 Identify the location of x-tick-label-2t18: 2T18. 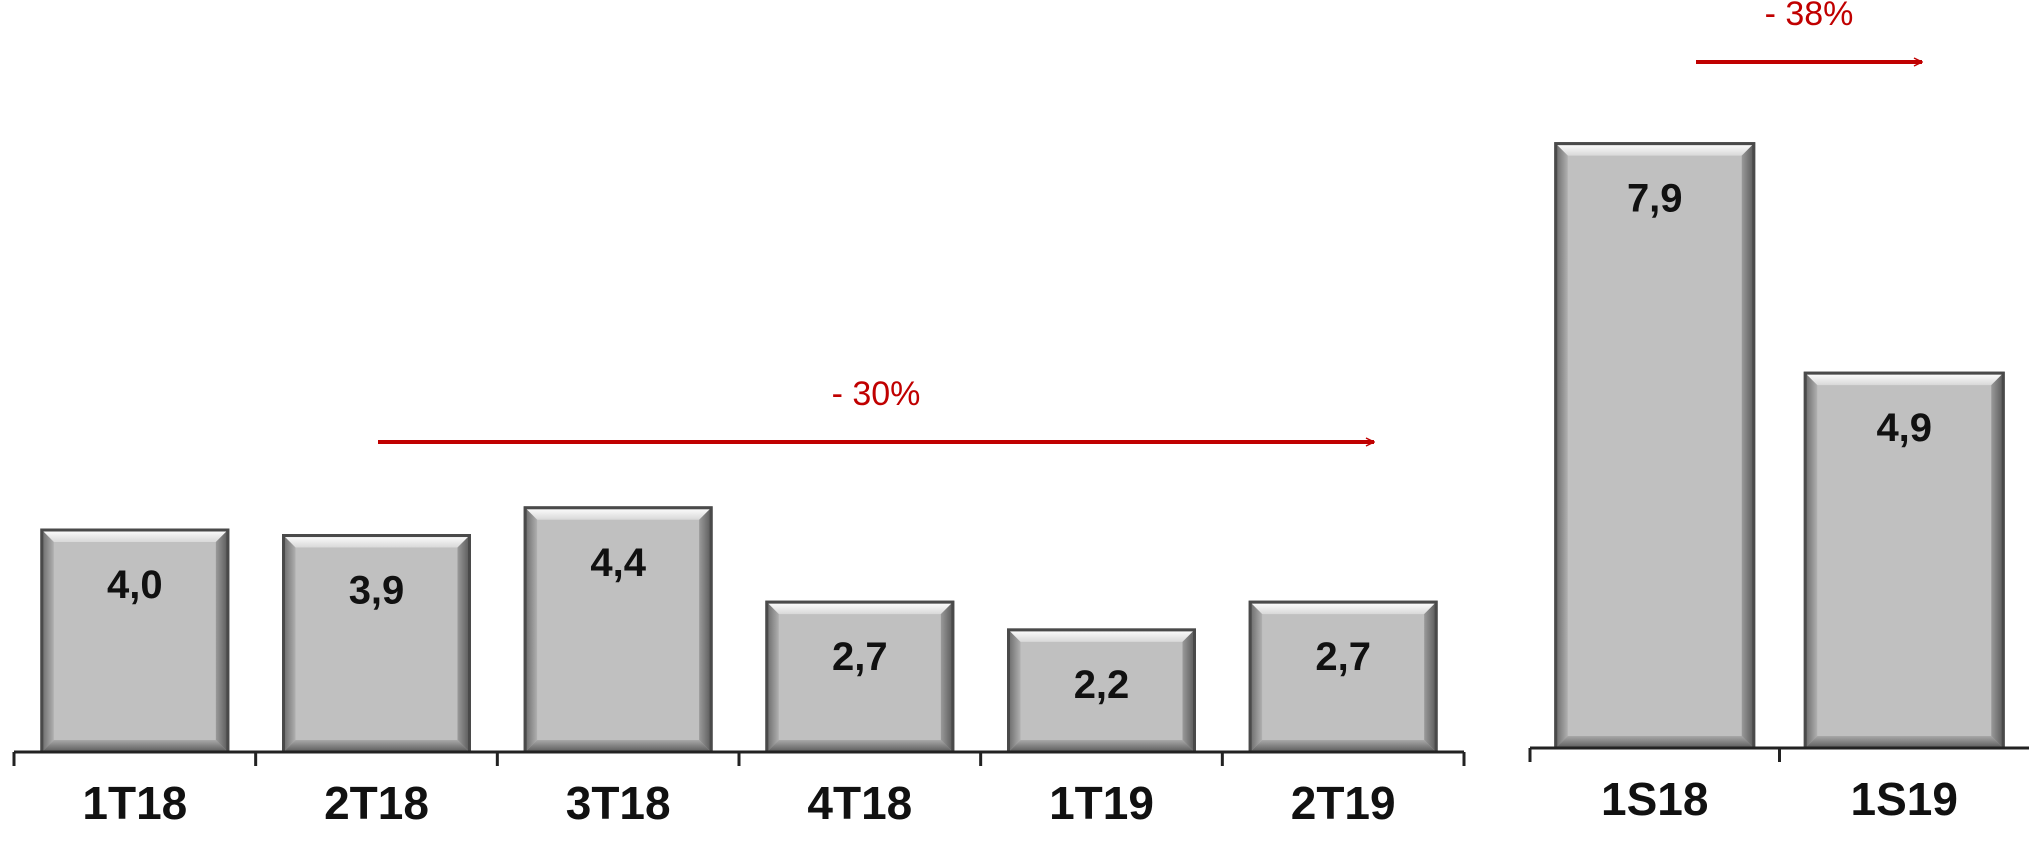
(376, 803).